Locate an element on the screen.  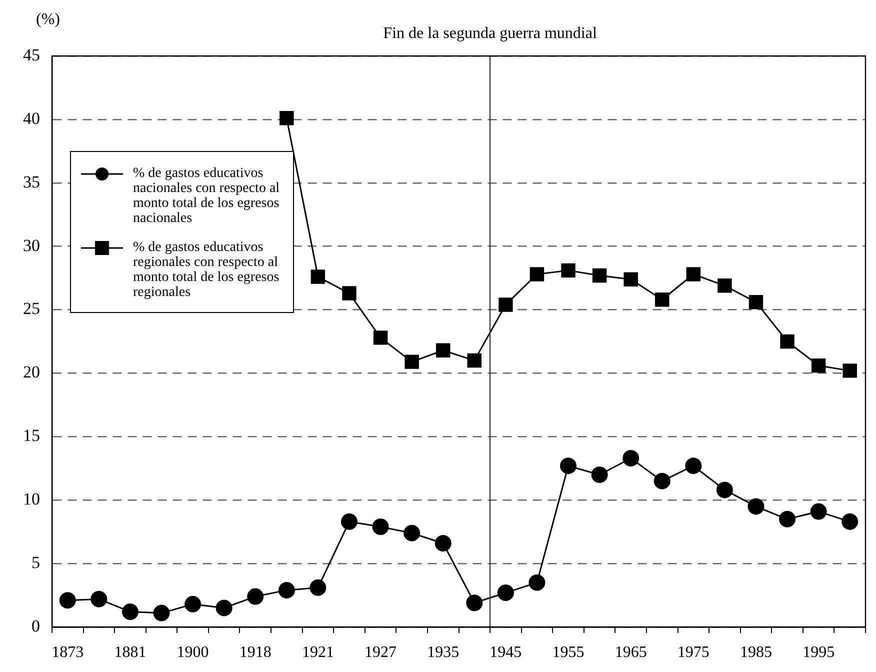
x-tick-label: 1995 is located at coordinates (818, 652).